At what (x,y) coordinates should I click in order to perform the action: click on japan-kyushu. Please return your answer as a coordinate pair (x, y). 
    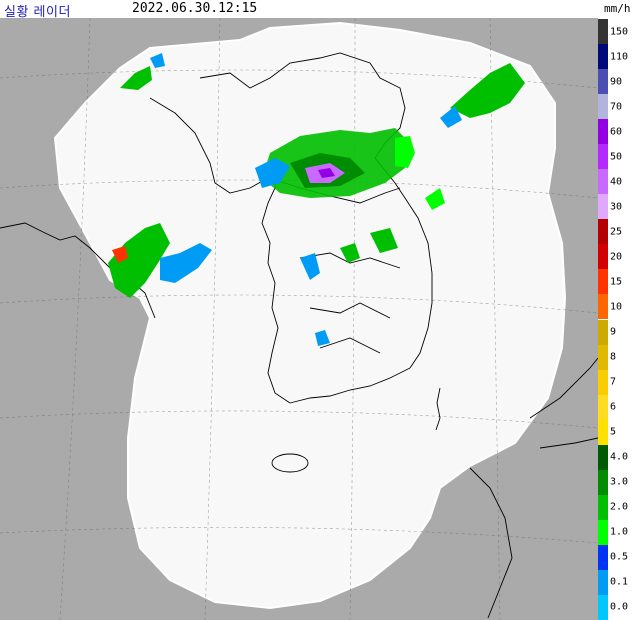
    Looking at the image, I should click on (491, 543).